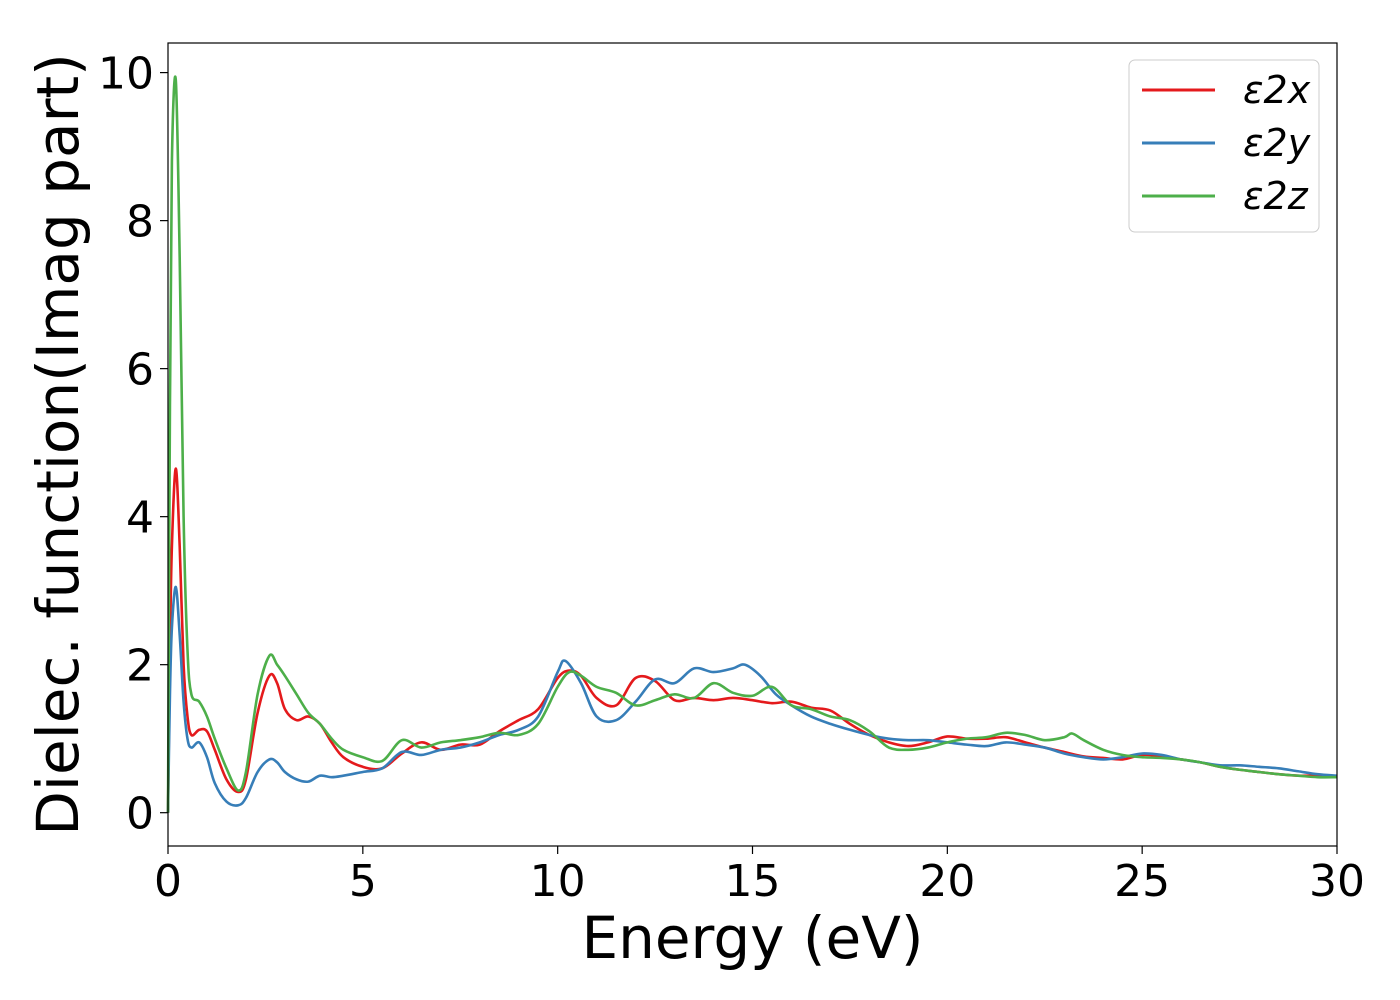 The image size is (1400, 1000). Describe the element at coordinates (168, 881) in the screenshot. I see `x-tick-label: 0` at that location.